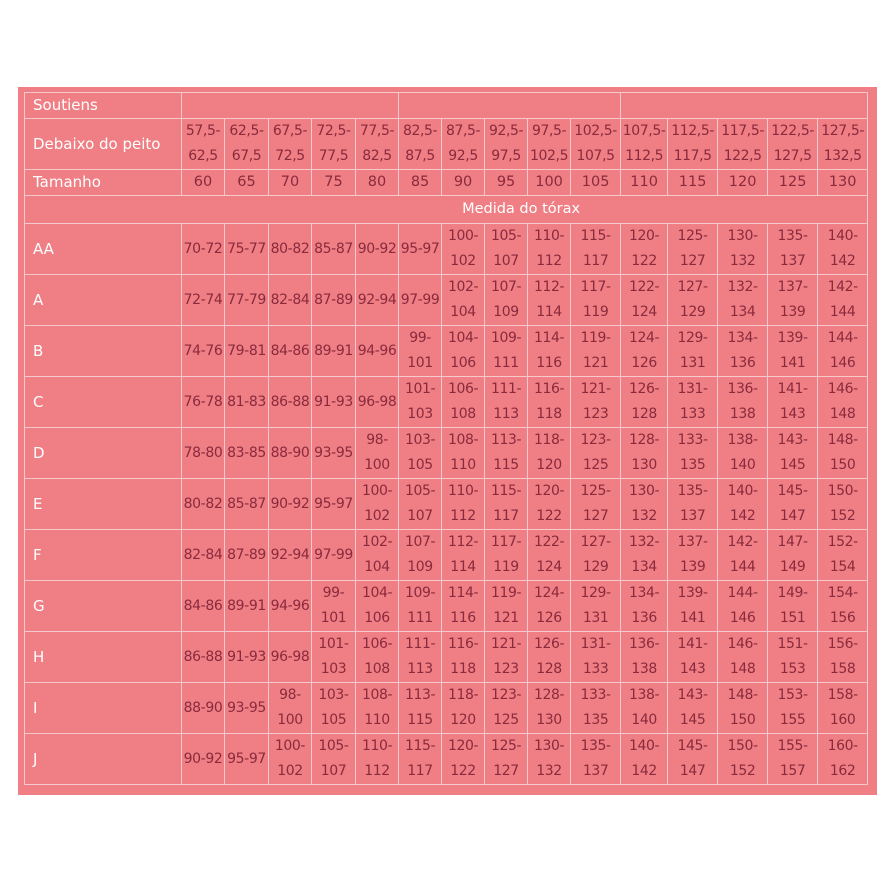  I want to click on bust-range-cell-text: 104-106, so click(377, 605).